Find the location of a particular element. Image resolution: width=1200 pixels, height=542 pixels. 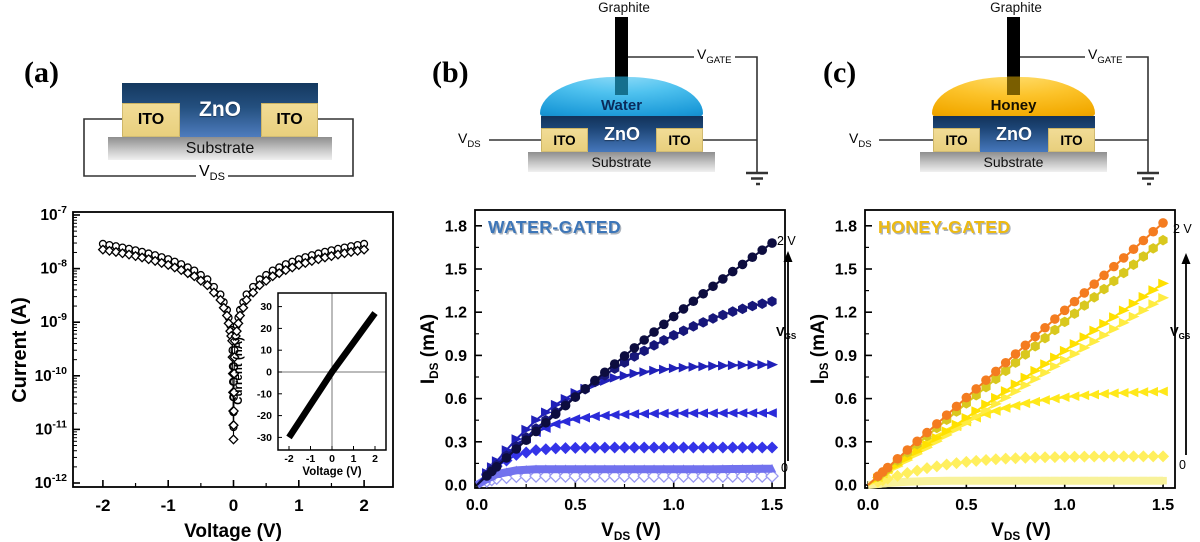

ground-symbol-b is located at coordinates (757, 178).